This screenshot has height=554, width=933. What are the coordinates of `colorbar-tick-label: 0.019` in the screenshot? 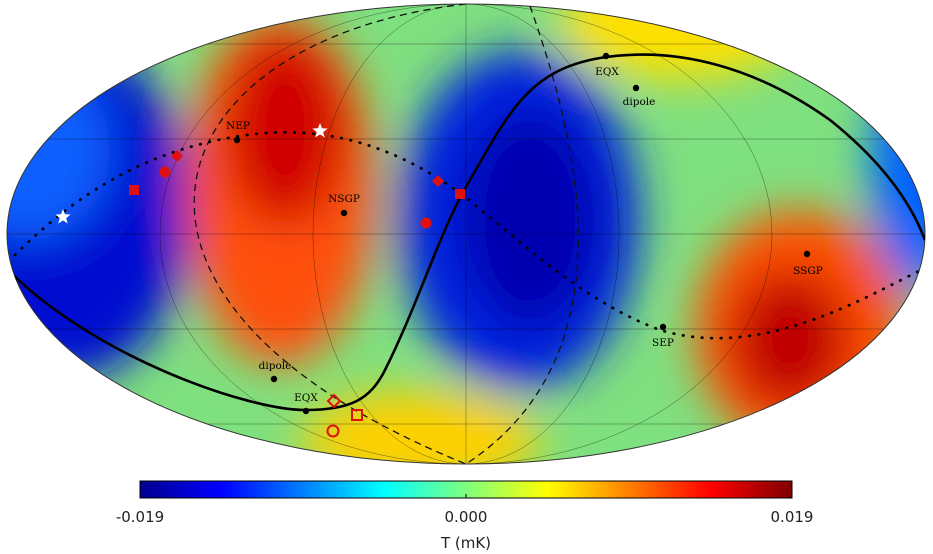 It's located at (792, 517).